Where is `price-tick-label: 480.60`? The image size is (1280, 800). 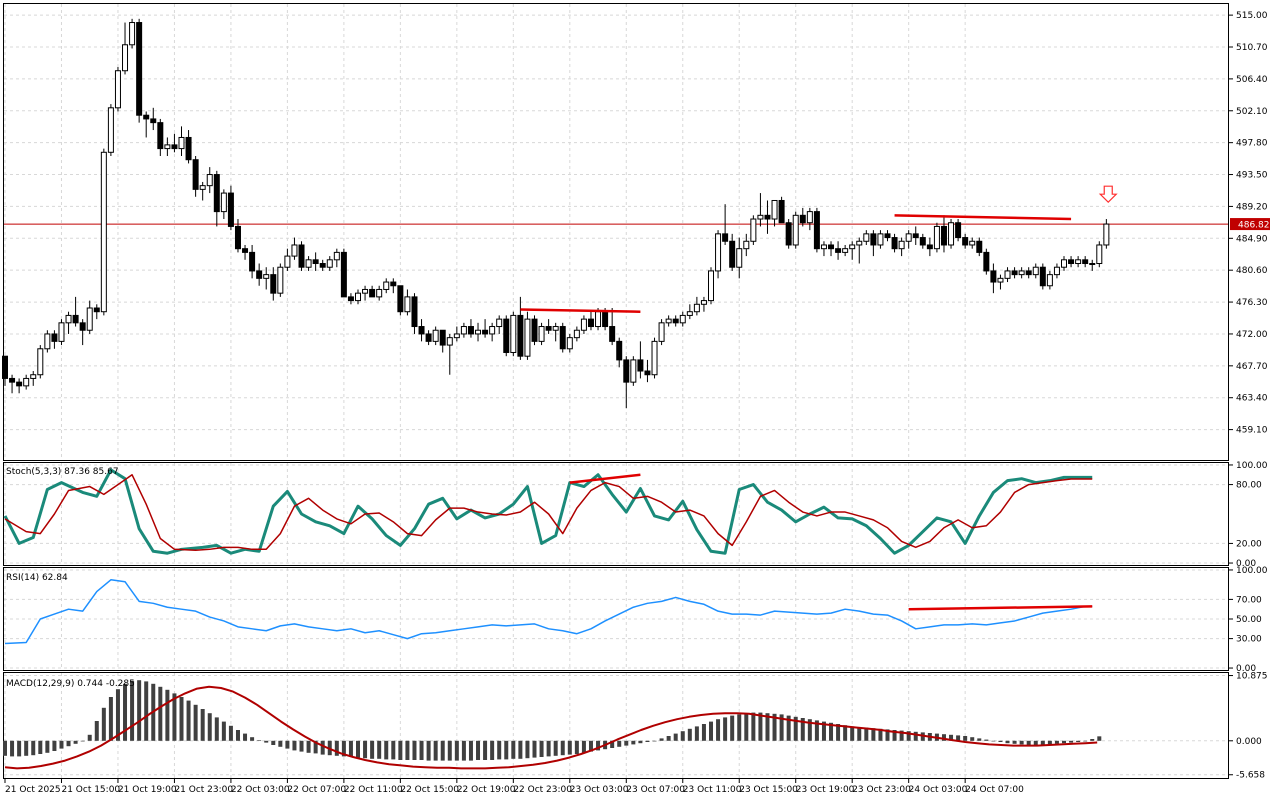
price-tick-label: 480.60 is located at coordinates (1252, 271).